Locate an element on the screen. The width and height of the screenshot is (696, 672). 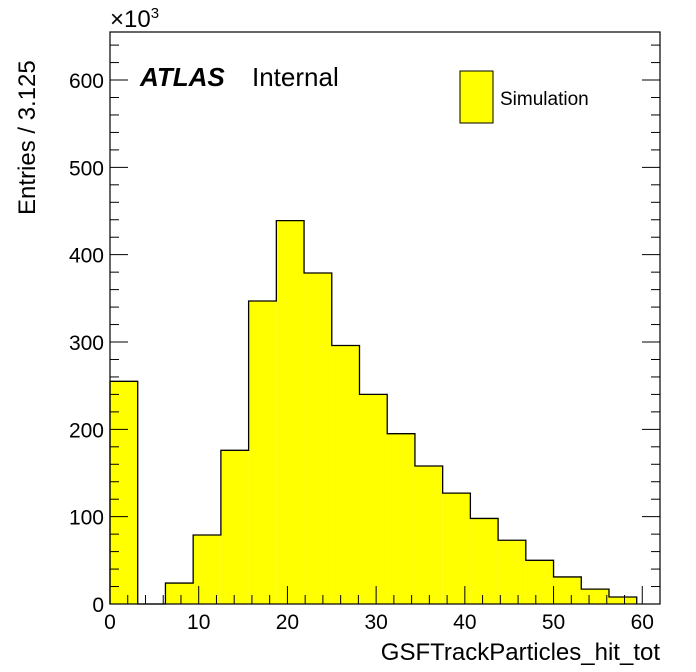
legend-simulation-swatch is located at coordinates (476, 97).